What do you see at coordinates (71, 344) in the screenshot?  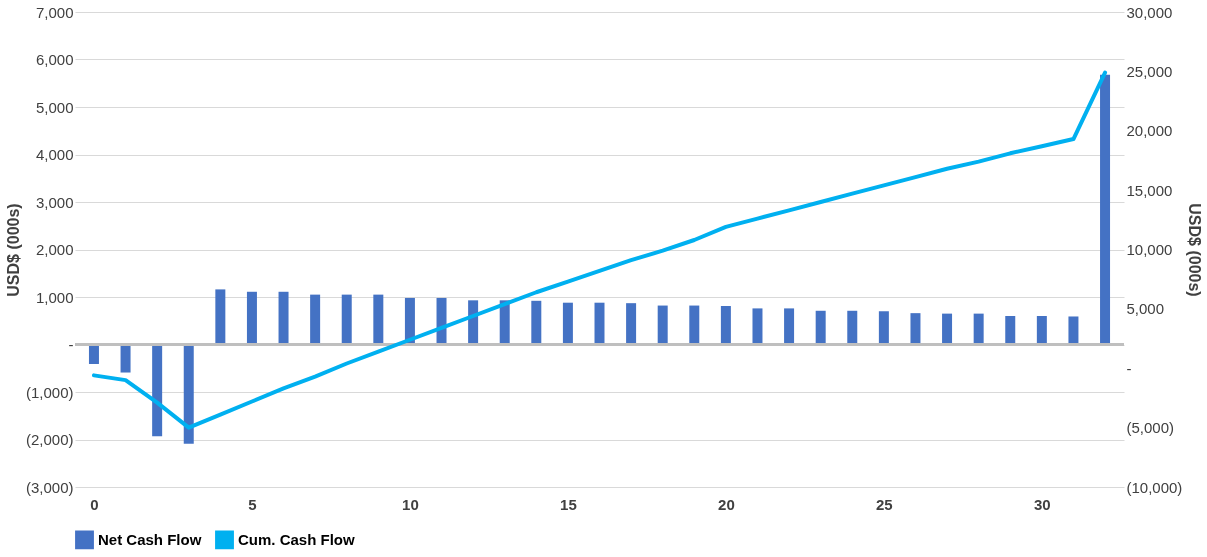 I see `y-tick-label: -` at bounding box center [71, 344].